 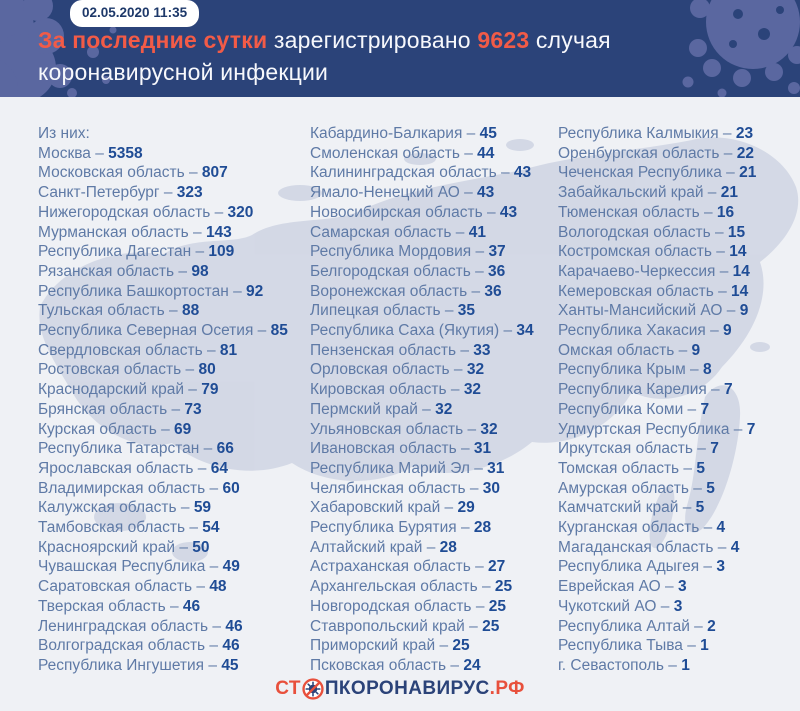 I want to click on region-value: 43, so click(x=522, y=173).